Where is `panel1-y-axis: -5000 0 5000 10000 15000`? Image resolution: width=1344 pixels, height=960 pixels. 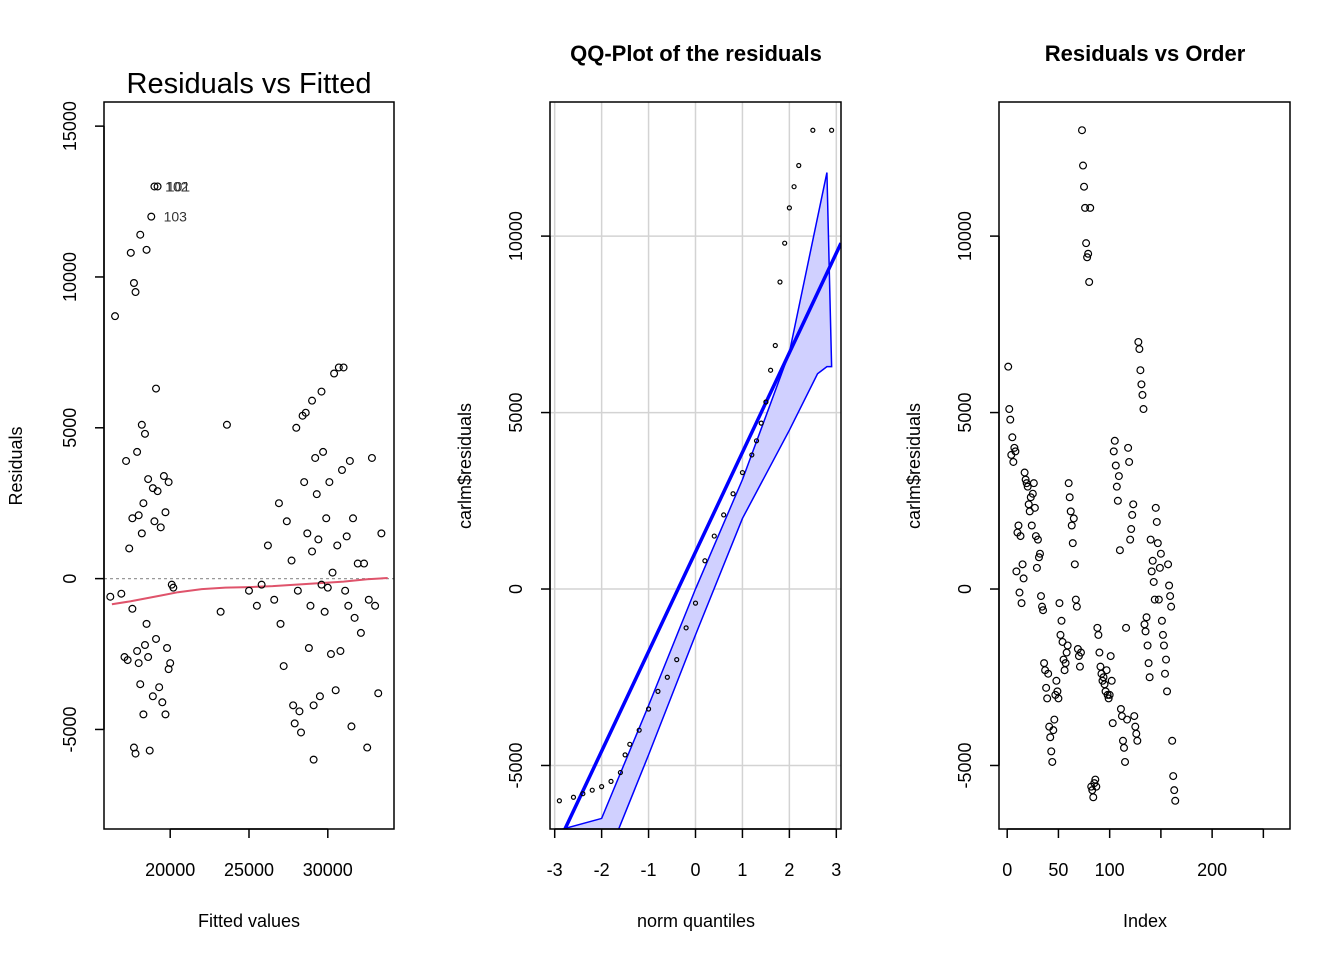
panel1-y-axis: -5000 0 5000 10000 15000 is located at coordinates (82, 426).